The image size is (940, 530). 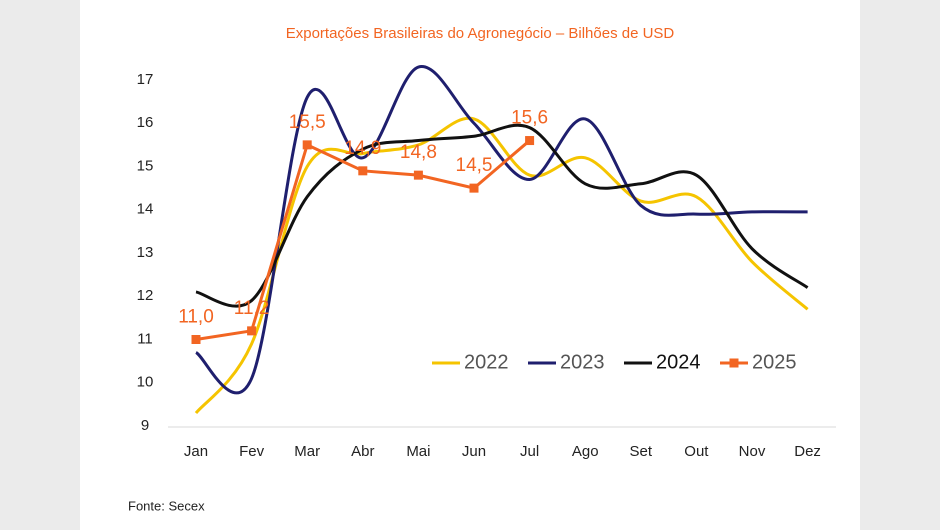 I want to click on legend-label: 2023, so click(x=582, y=362).